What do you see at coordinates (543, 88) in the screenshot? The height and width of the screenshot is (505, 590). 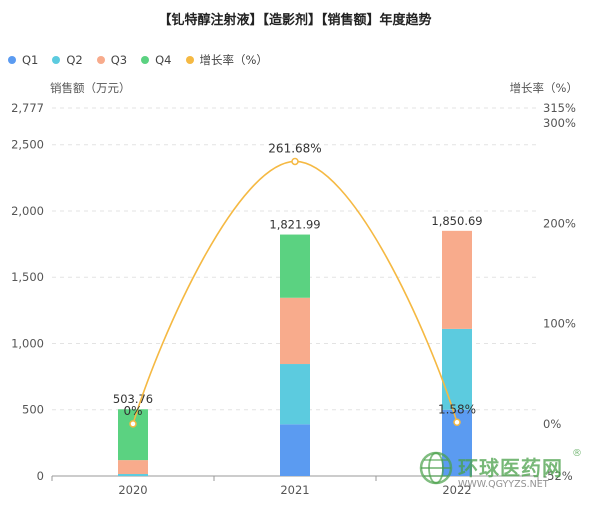 I see `y2-axis-title: 增长率（%）` at bounding box center [543, 88].